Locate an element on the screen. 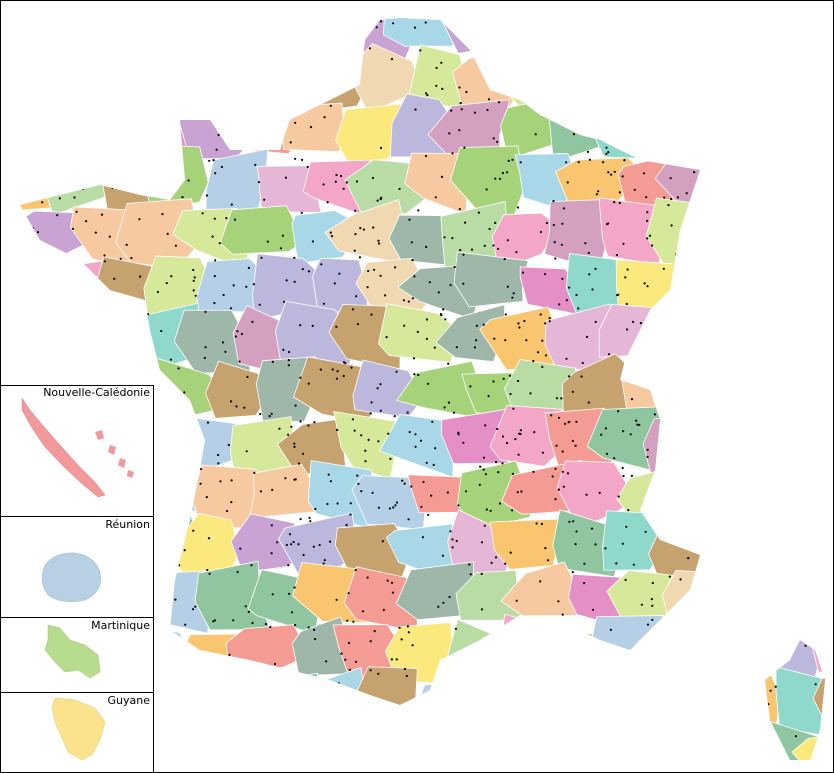  island is located at coordinates (122, 463).